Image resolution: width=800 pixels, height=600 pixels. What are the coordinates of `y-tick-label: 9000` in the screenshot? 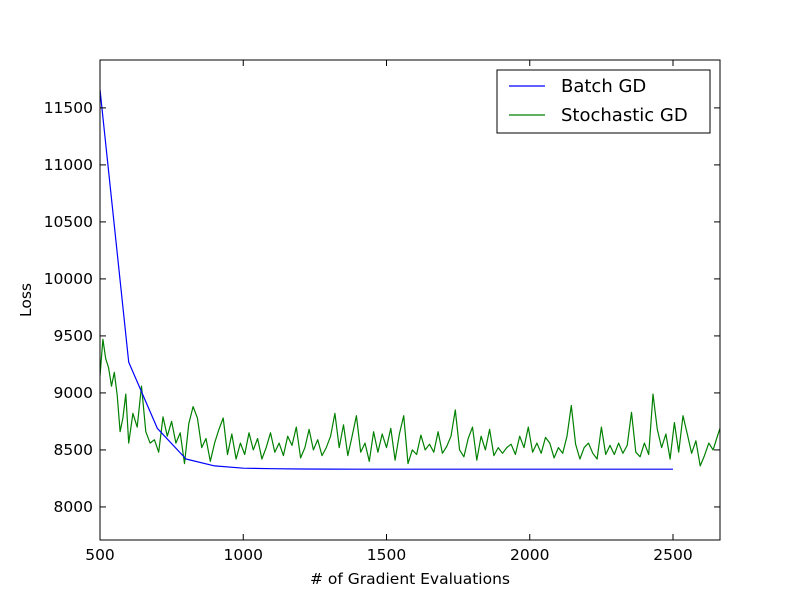 It's located at (73, 393).